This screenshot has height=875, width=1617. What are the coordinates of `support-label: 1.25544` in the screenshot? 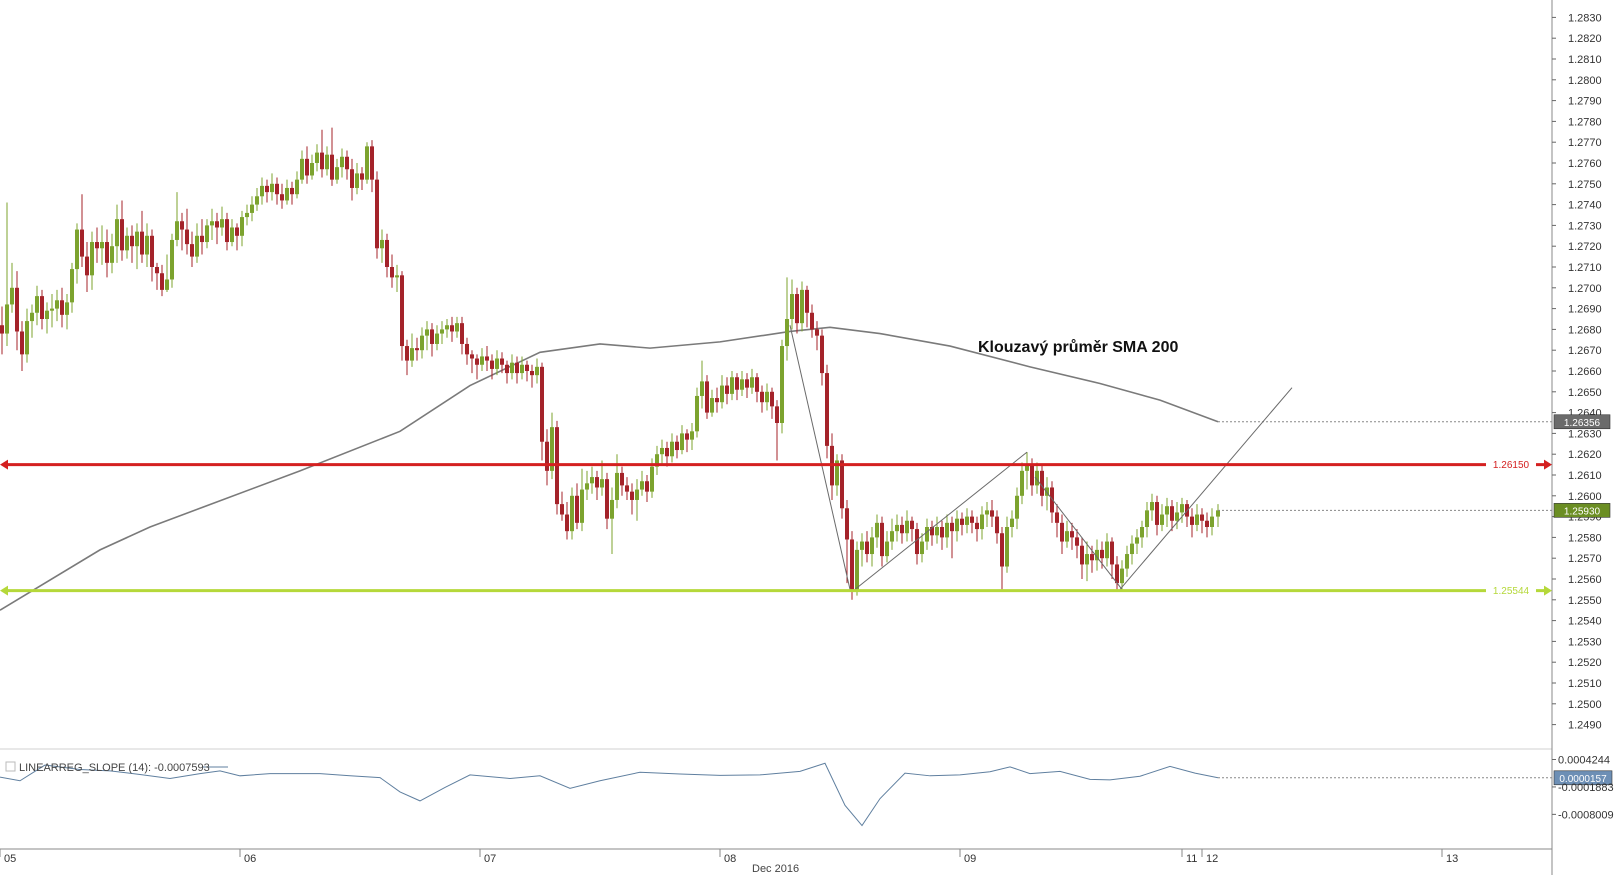 It's located at (1511, 591).